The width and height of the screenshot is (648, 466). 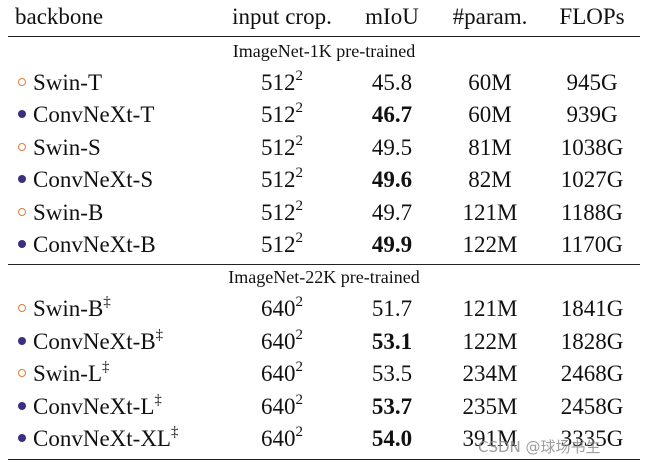 What do you see at coordinates (592, 438) in the screenshot?
I see `flops: 3335G` at bounding box center [592, 438].